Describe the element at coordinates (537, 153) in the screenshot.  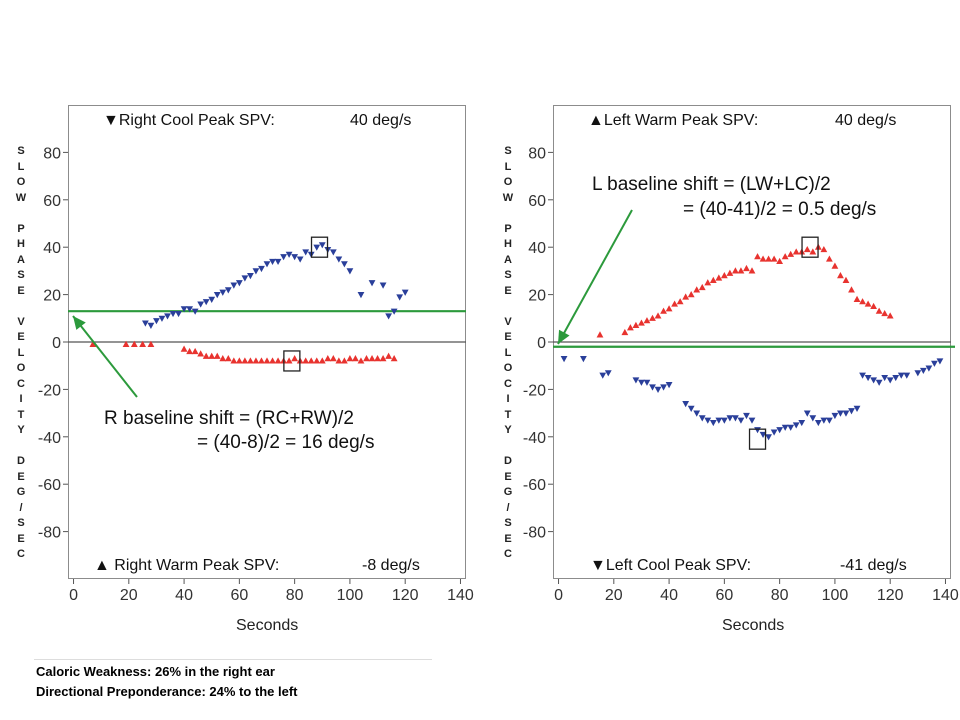
I see `y-tick-label: 80` at that location.